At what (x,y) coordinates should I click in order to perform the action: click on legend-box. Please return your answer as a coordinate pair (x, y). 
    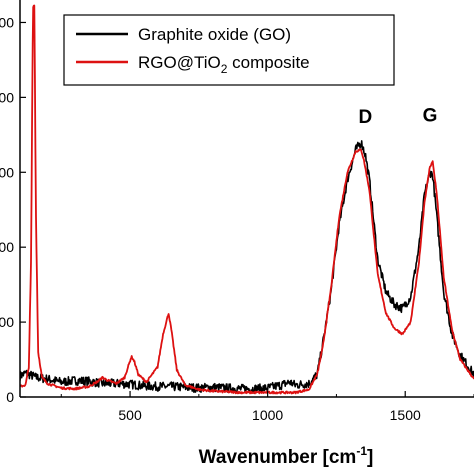
    Looking at the image, I should click on (229, 50).